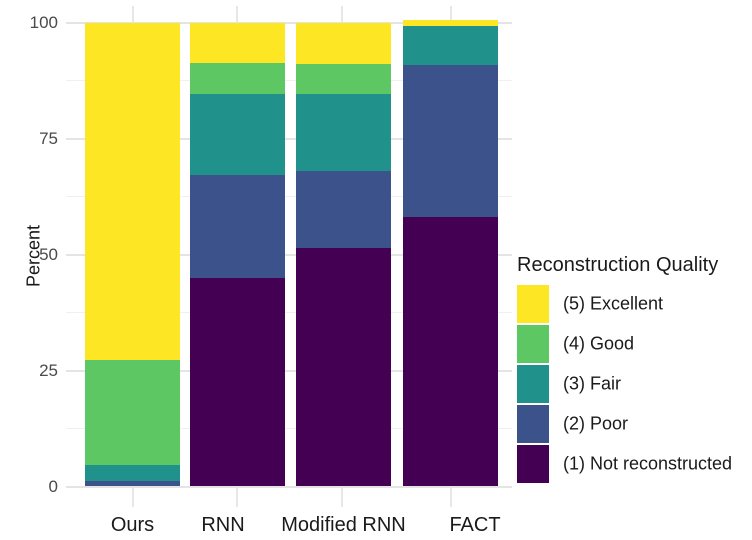 Image resolution: width=752 pixels, height=540 pixels. I want to click on x-category-label: Modified RNN, so click(343, 525).